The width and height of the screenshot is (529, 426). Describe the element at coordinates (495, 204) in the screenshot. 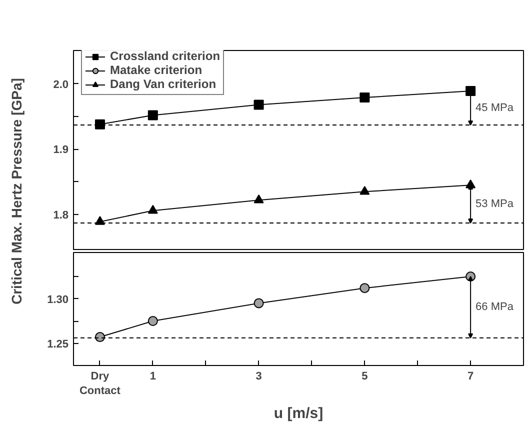

I see `annotation: 53 MPa` at that location.